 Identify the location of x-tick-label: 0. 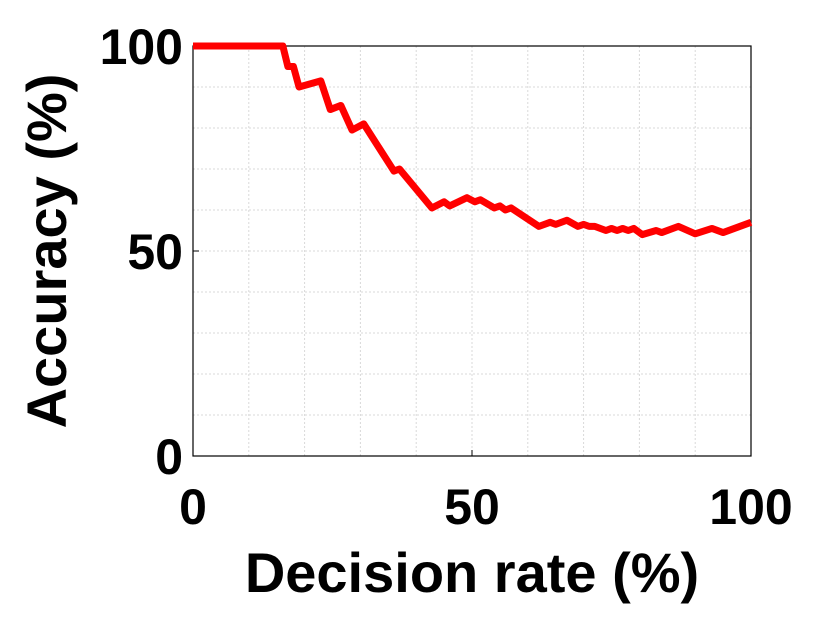
(193, 507).